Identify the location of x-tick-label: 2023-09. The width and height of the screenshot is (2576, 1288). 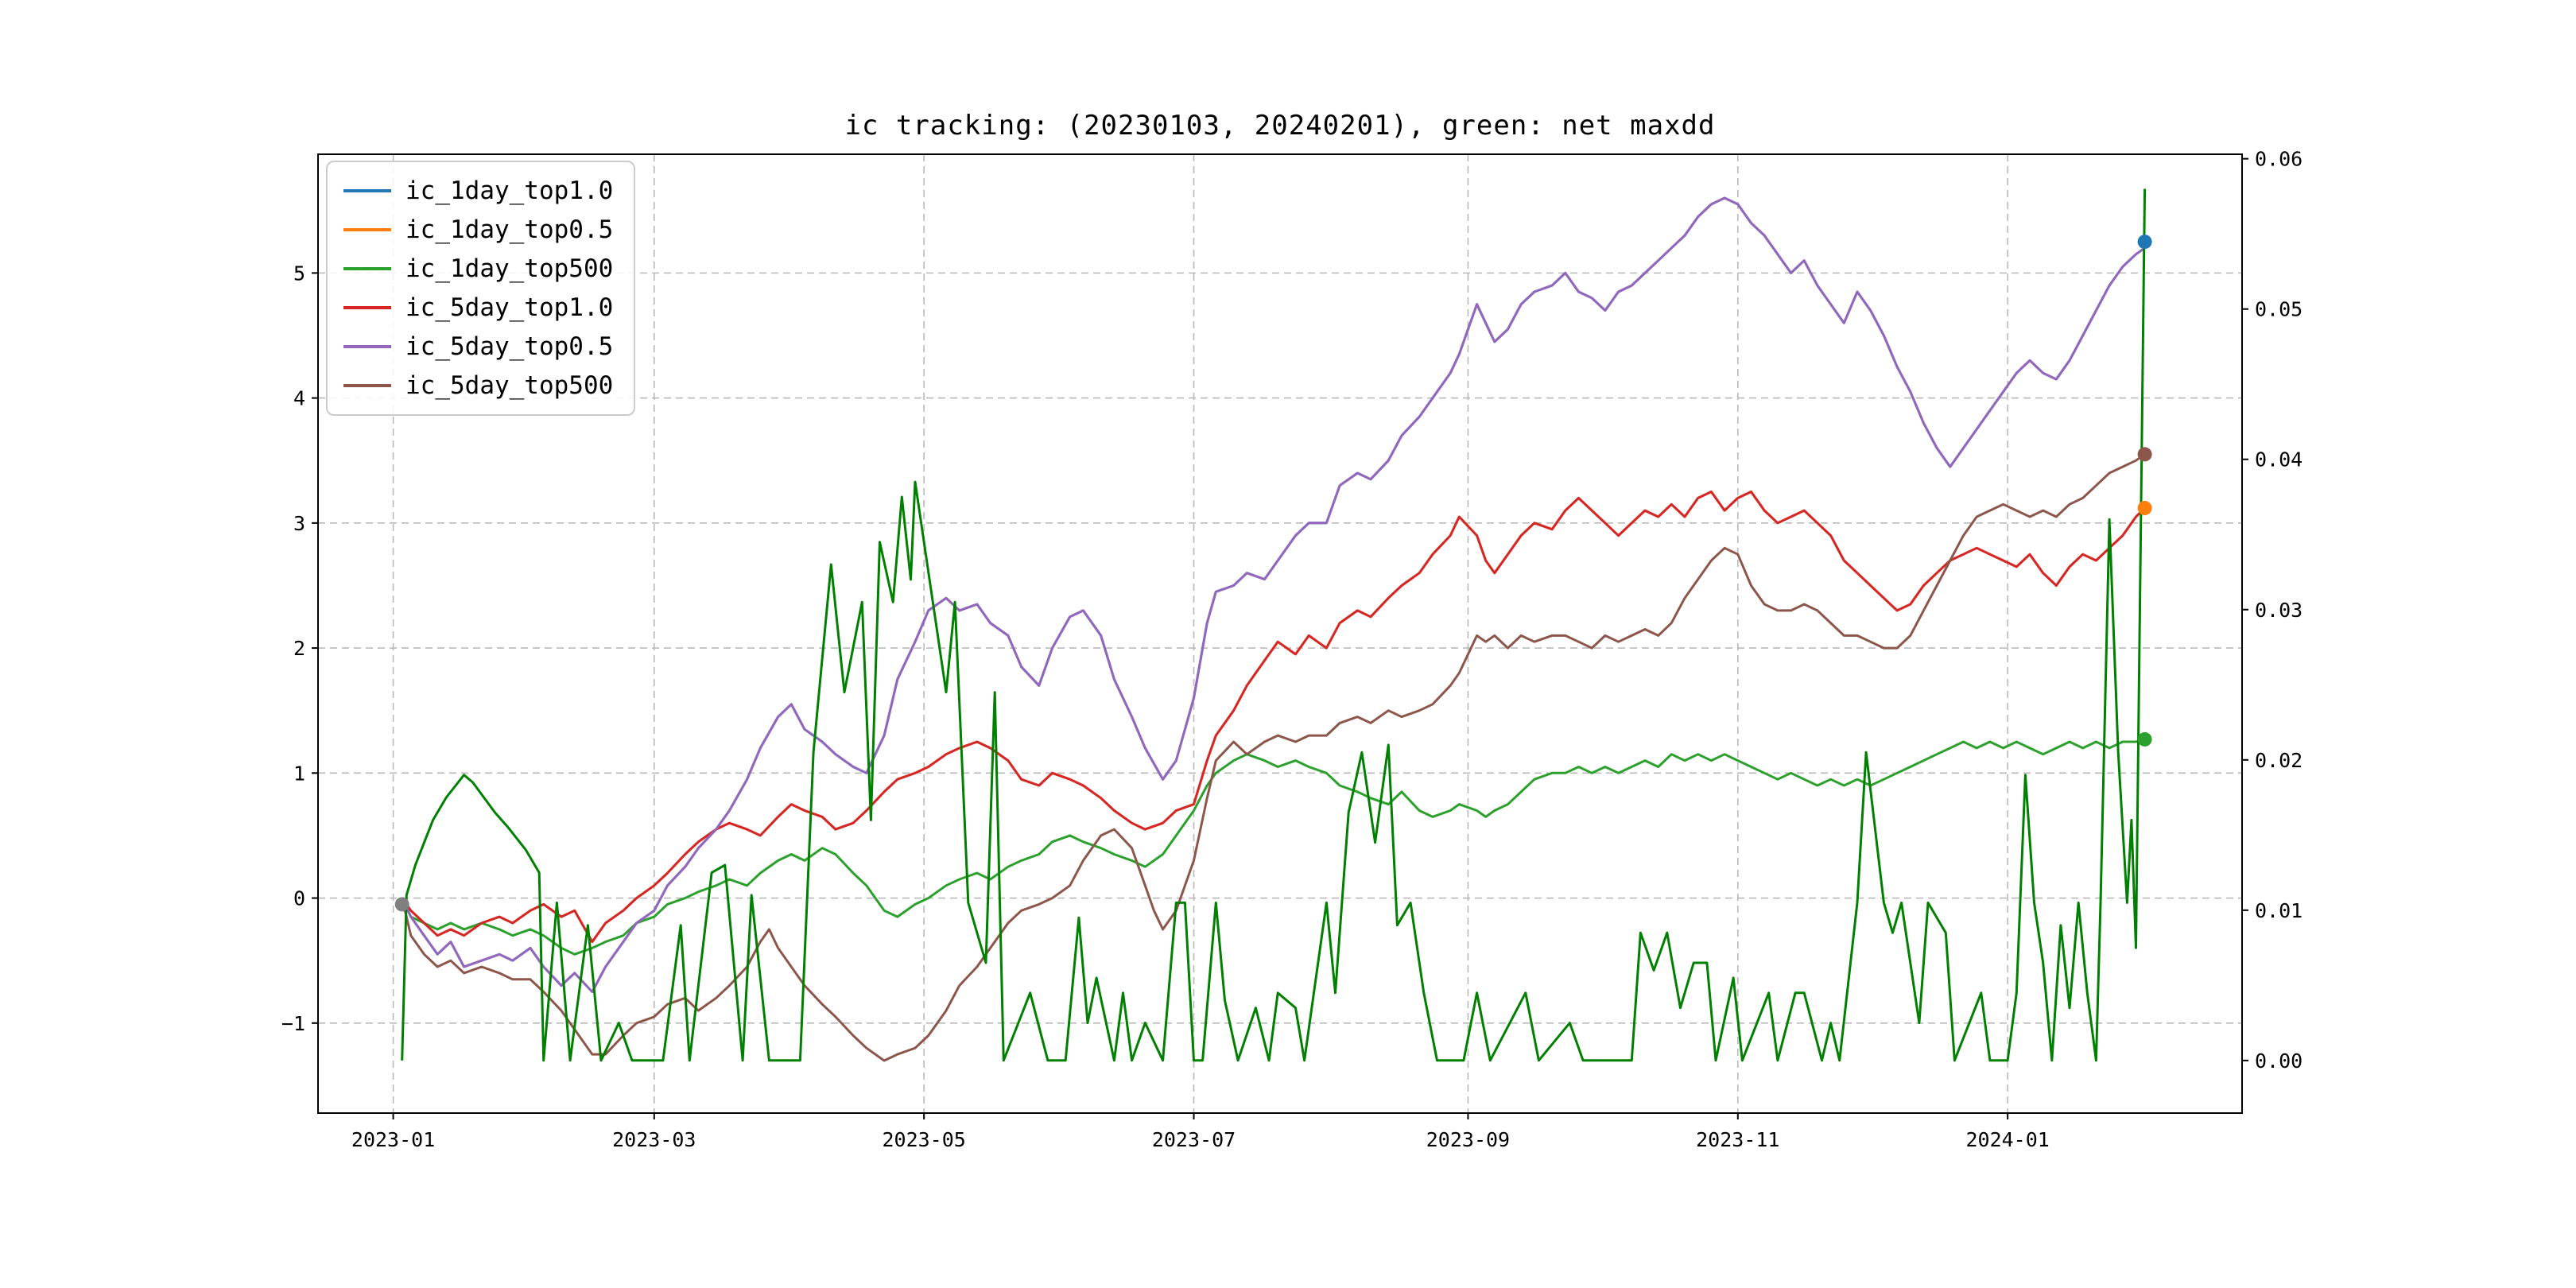
(1468, 1139).